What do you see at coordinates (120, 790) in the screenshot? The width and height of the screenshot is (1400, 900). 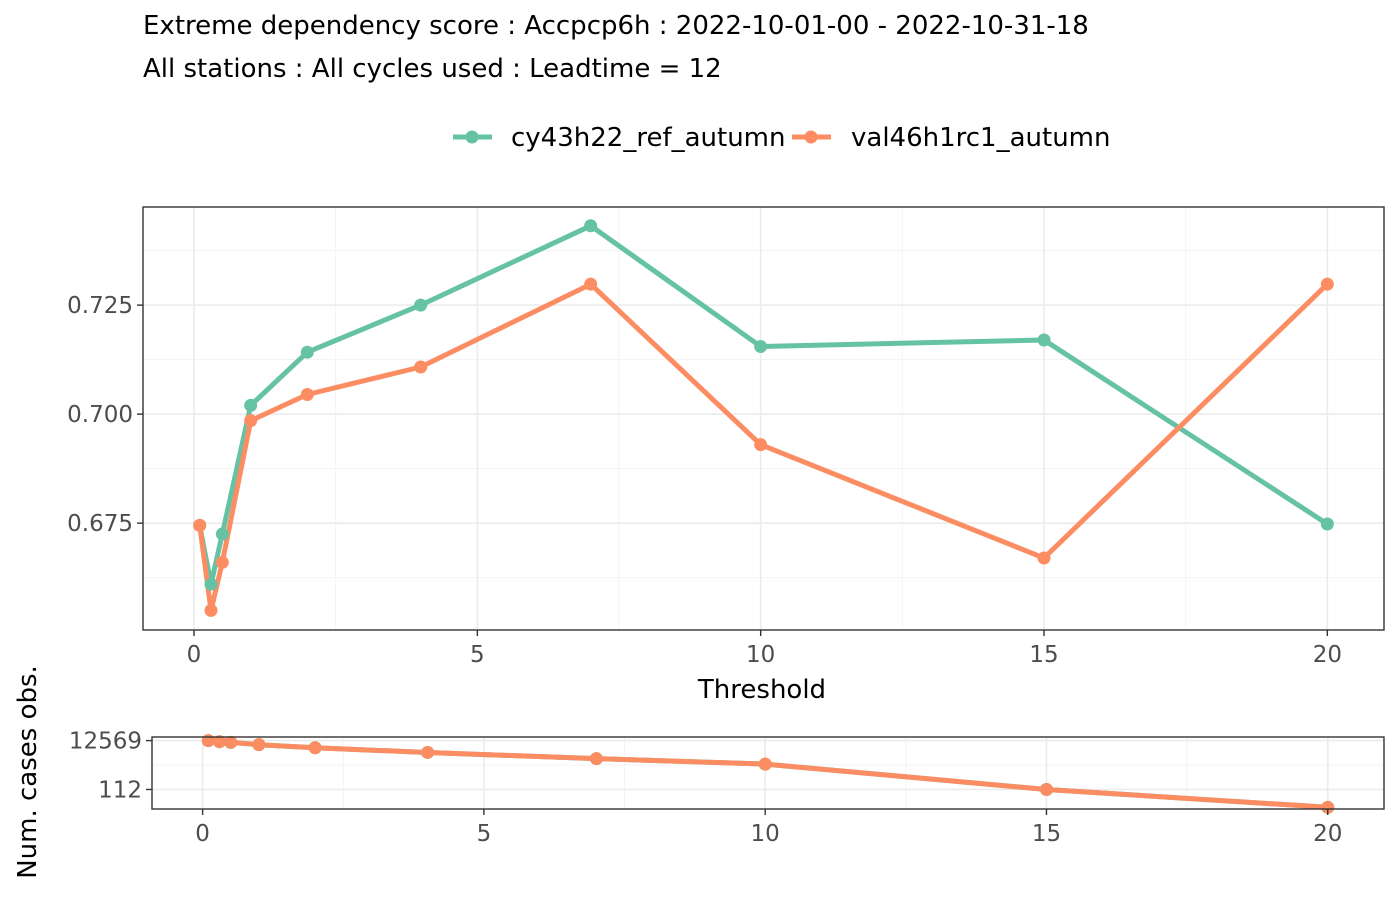 I see `y-tick-label: 112` at bounding box center [120, 790].